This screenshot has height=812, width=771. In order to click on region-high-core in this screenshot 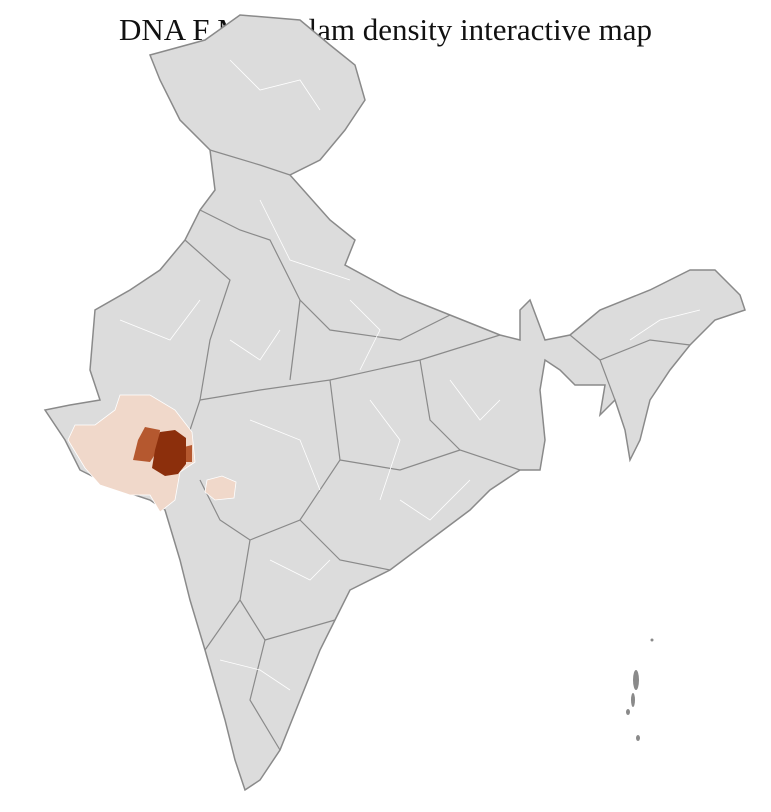, I will do `click(169, 453)`.